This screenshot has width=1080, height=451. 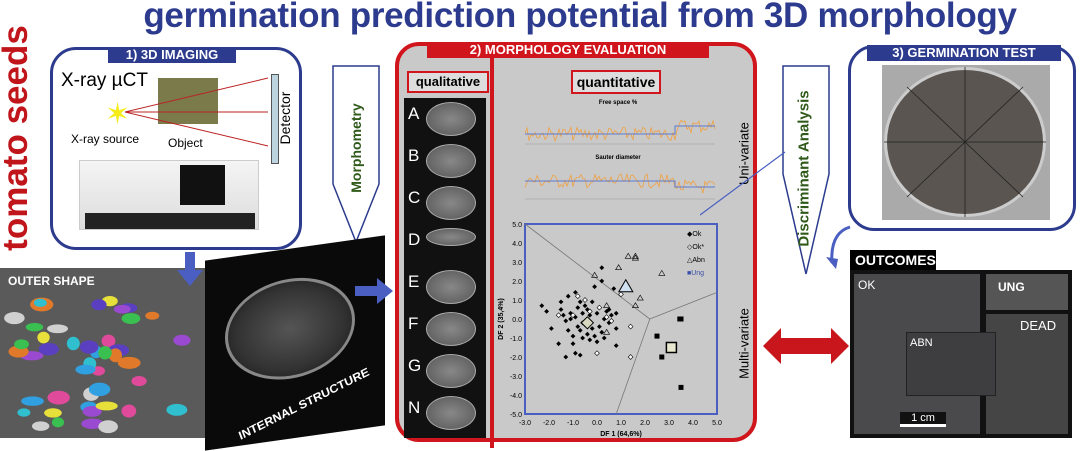 What do you see at coordinates (669, 423) in the screenshot?
I see `x-tick-label: 3.0` at bounding box center [669, 423].